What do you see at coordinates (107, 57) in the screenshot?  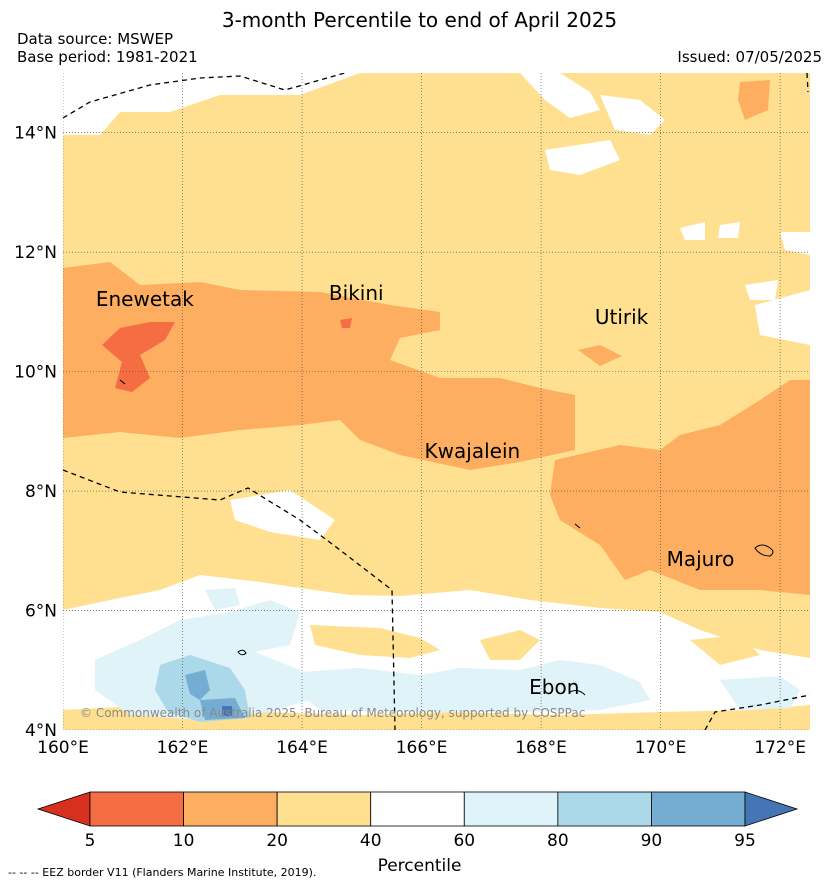 I see `base-period-label: Base period: 1981-2021` at bounding box center [107, 57].